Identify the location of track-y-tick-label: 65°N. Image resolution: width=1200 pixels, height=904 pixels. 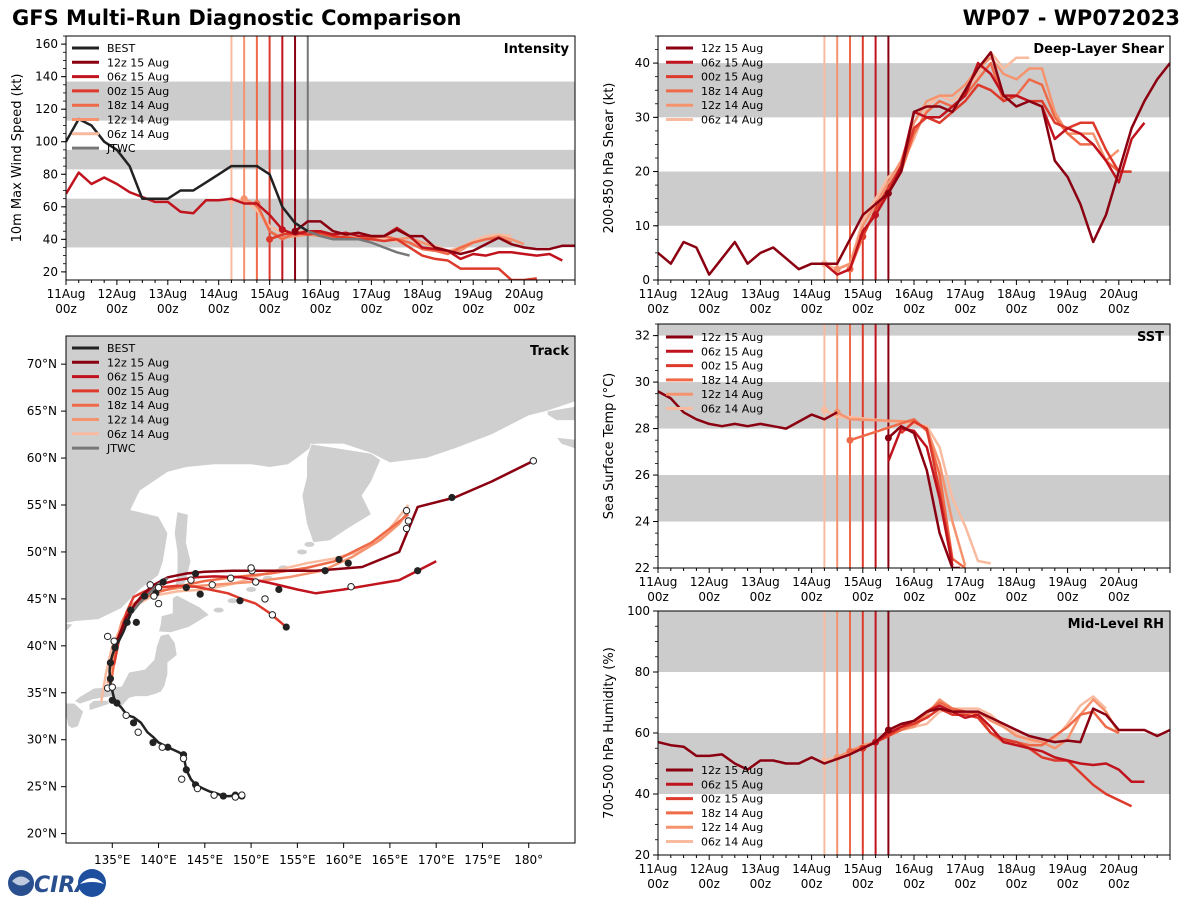
(42, 411).